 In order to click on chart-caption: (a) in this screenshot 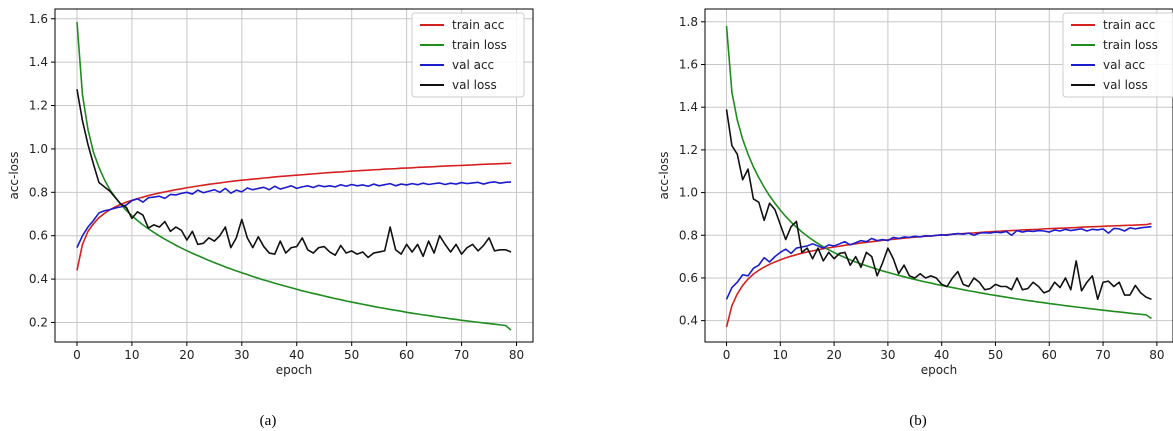, I will do `click(268, 421)`.